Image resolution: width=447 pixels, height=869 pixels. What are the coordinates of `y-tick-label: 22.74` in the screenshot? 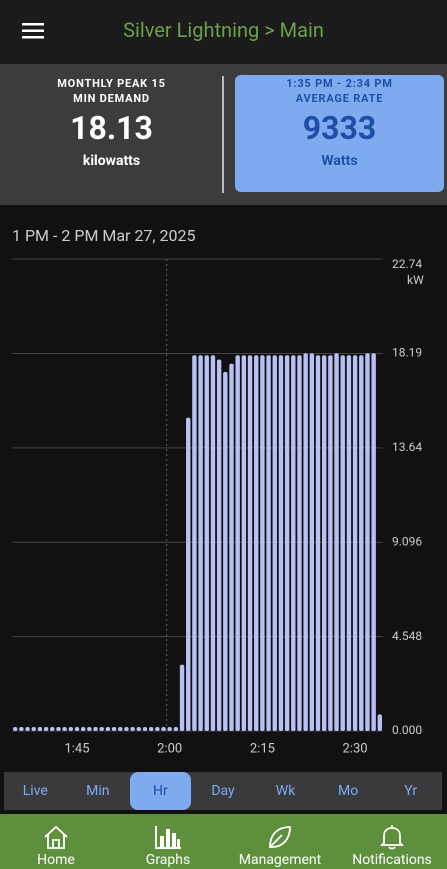 It's located at (407, 264).